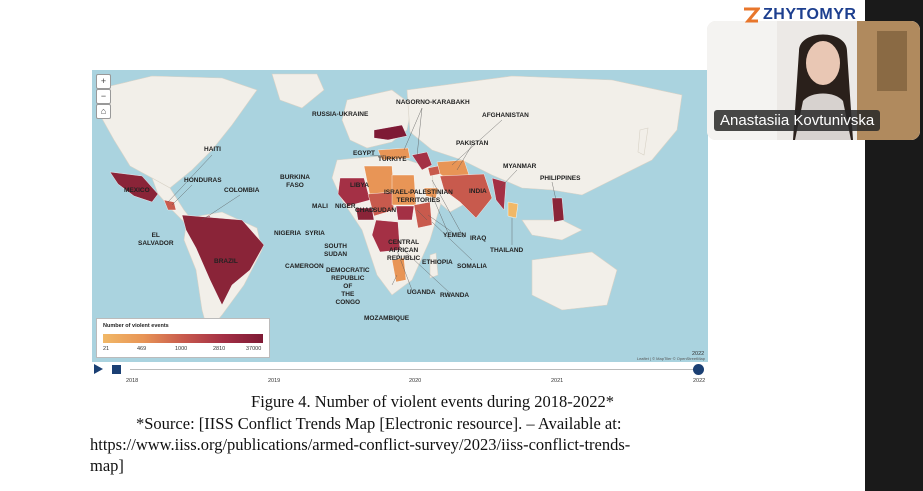  Describe the element at coordinates (698, 369) in the screenshot. I see `timeline-slider-handle` at that location.